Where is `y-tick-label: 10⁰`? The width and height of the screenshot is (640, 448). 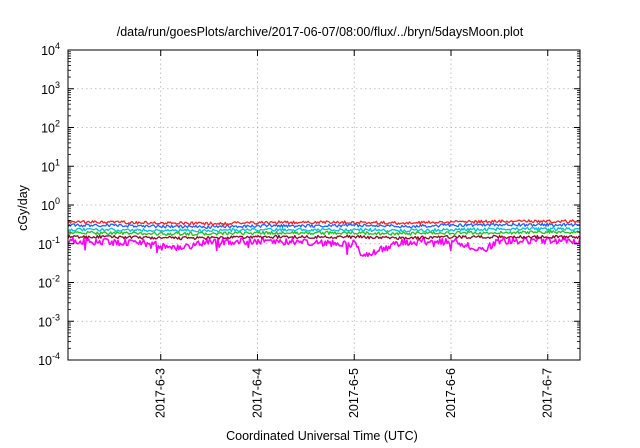 y-tick-label: 10⁰ is located at coordinates (50, 204).